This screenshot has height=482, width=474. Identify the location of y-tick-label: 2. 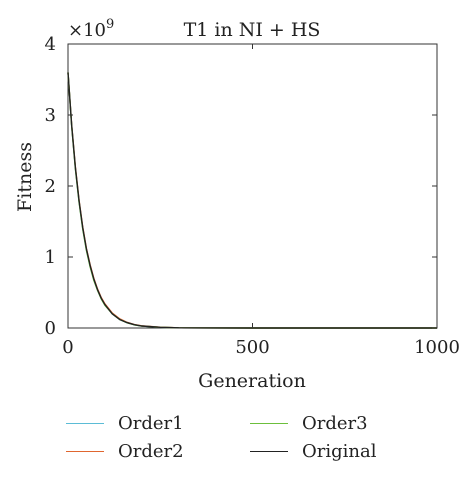
(50, 186).